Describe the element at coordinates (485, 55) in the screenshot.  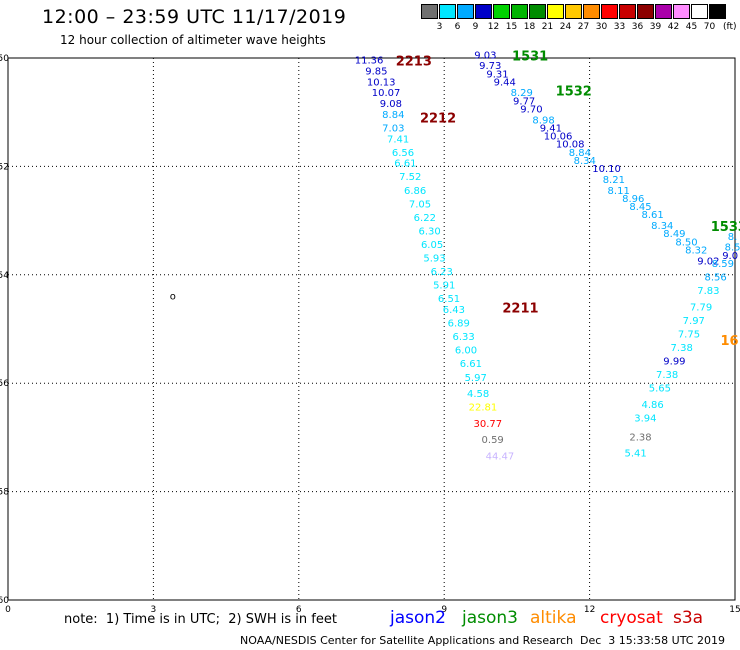
I see `wave-height-value: 9.03` at that location.